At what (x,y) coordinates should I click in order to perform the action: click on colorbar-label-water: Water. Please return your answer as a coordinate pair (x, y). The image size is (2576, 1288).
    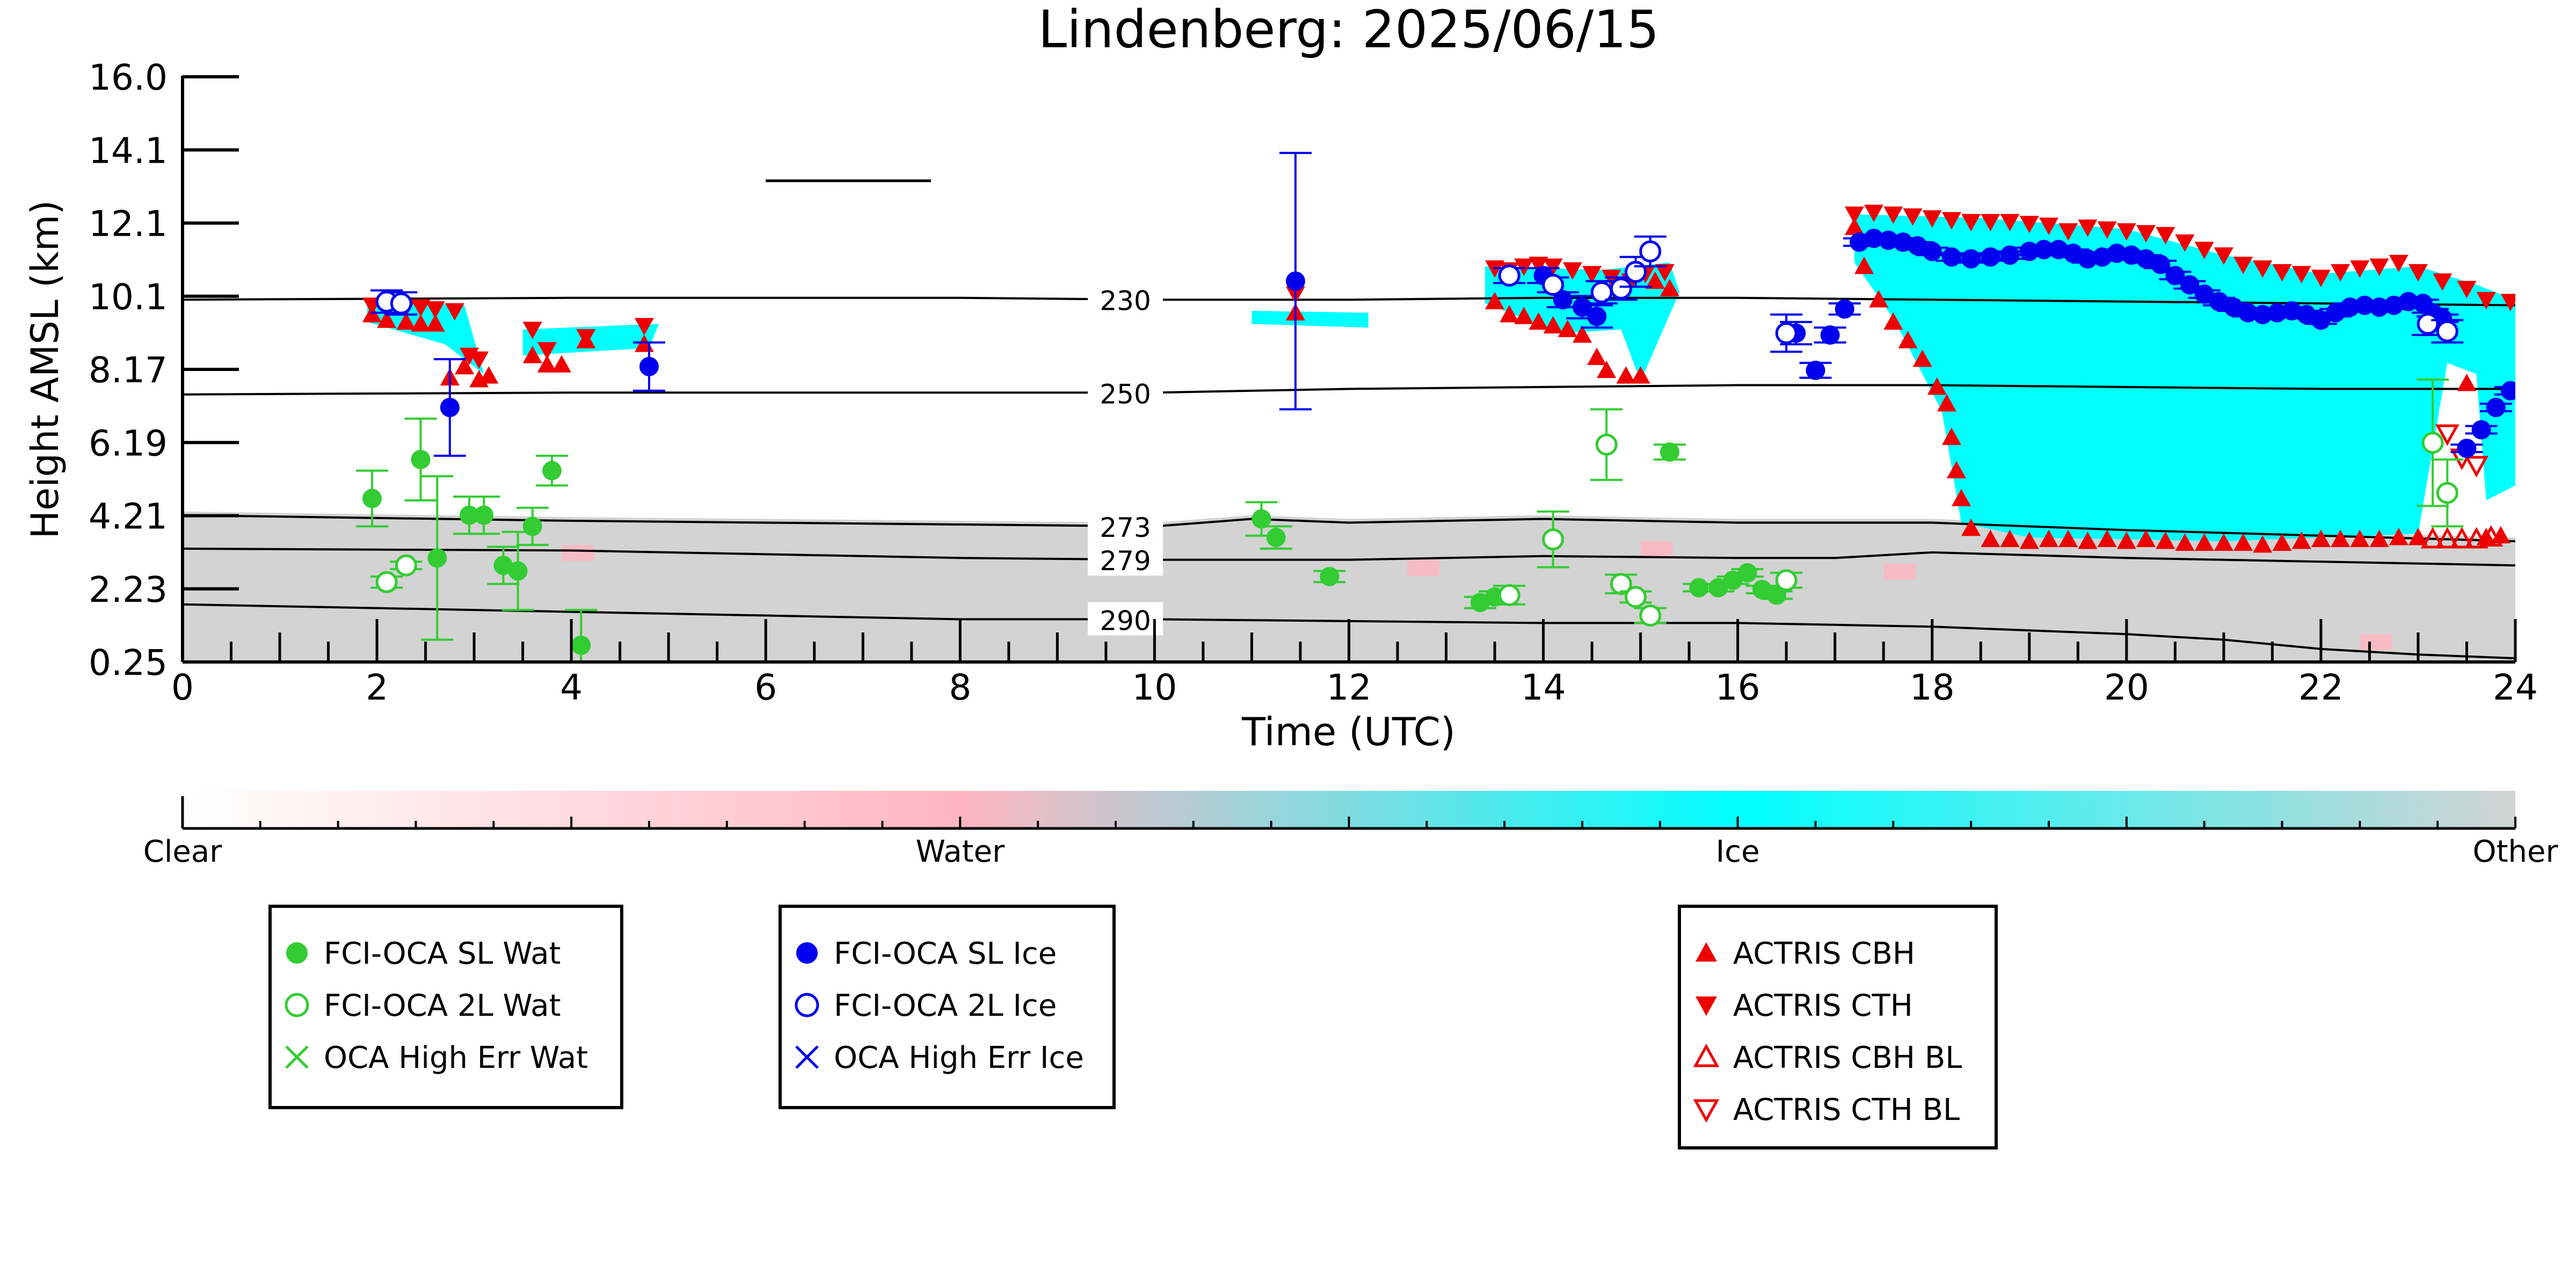
    Looking at the image, I should click on (961, 851).